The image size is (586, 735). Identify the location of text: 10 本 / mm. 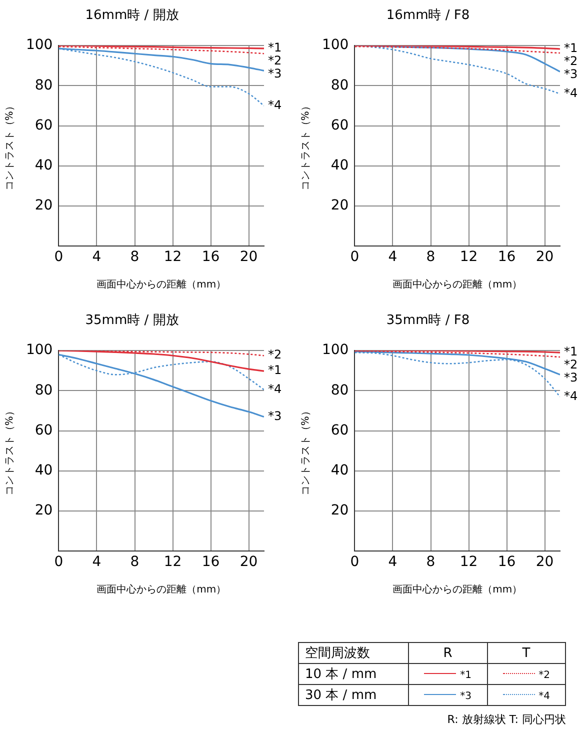
(353, 674).